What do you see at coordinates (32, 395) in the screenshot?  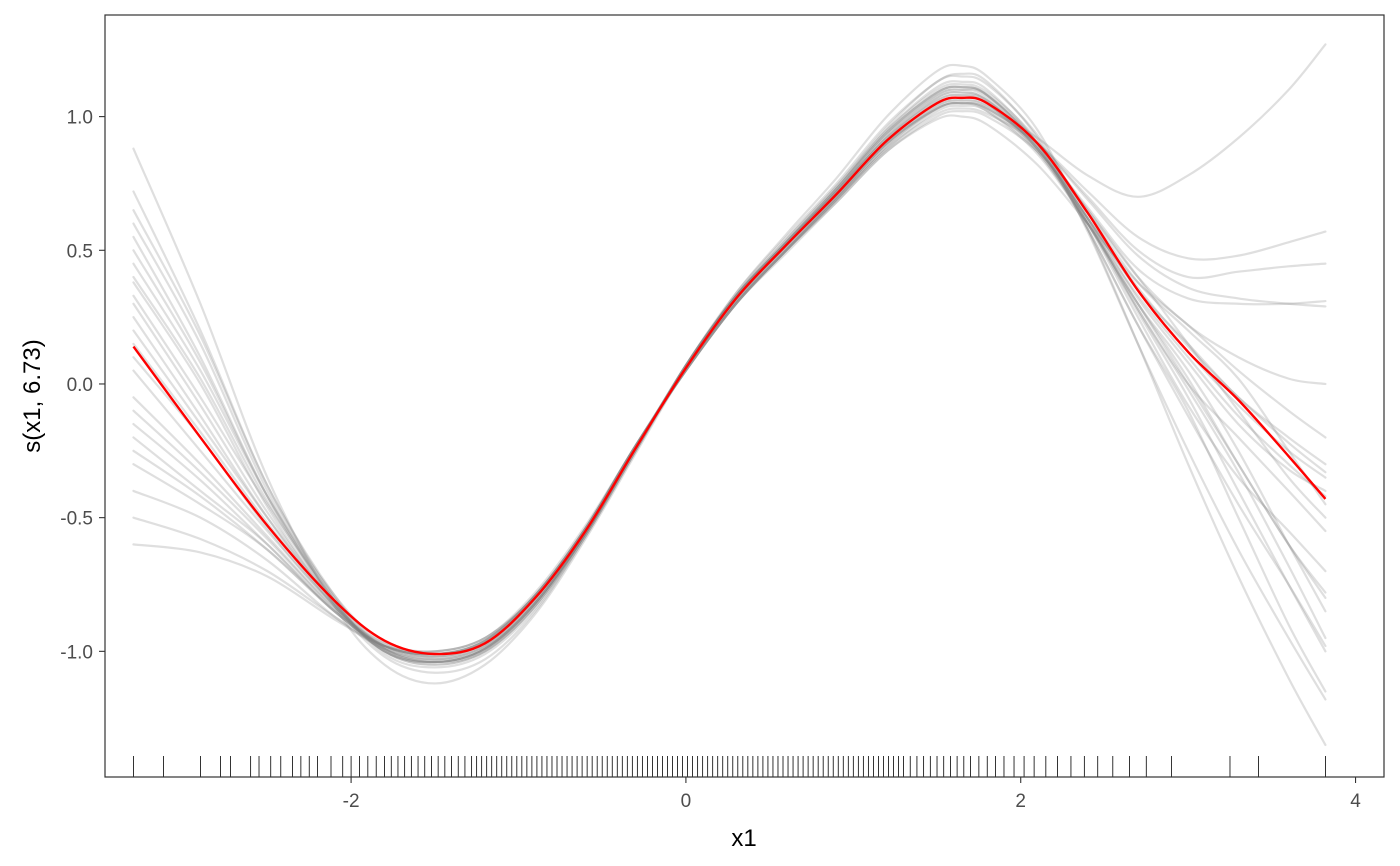 I see `y-axis-title: s(x1, 6.73)` at bounding box center [32, 395].